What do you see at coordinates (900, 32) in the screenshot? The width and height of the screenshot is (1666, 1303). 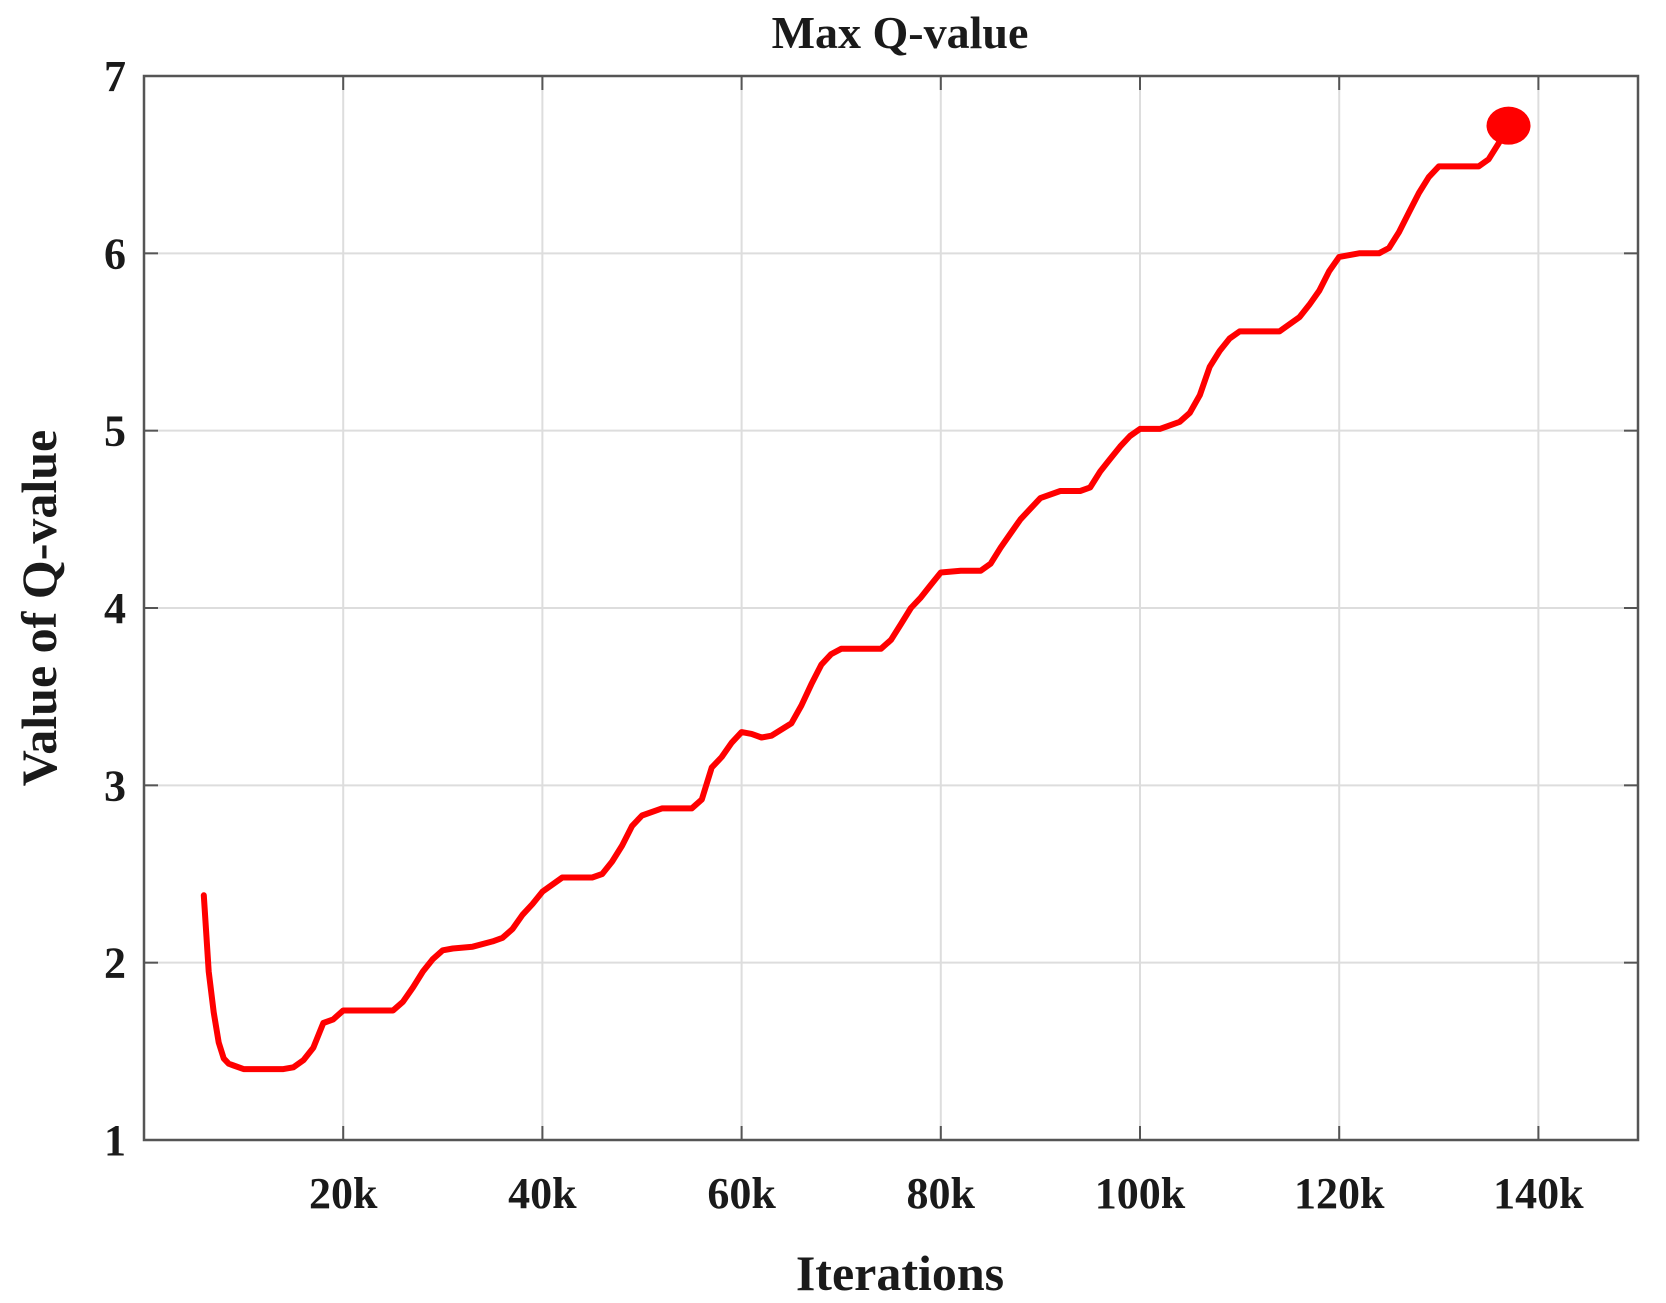 I see `chart-title: Max Q-value` at bounding box center [900, 32].